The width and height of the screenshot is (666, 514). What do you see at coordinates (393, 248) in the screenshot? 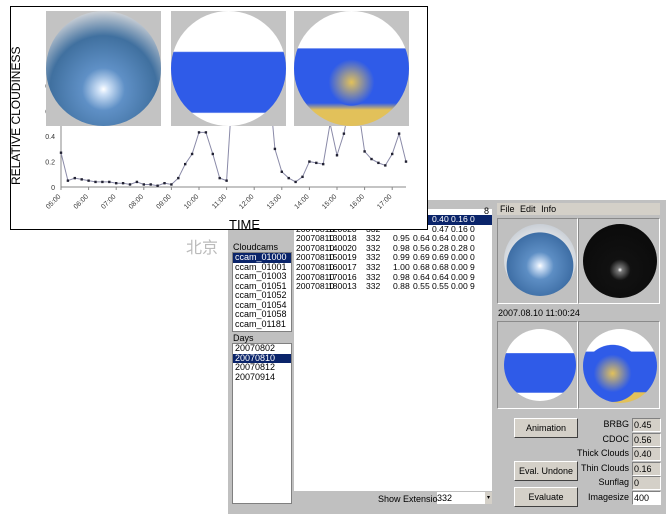
I see `table-row: 20070810 140020 332 0.98 0.56 0.28 0.28 0` at bounding box center [393, 248].